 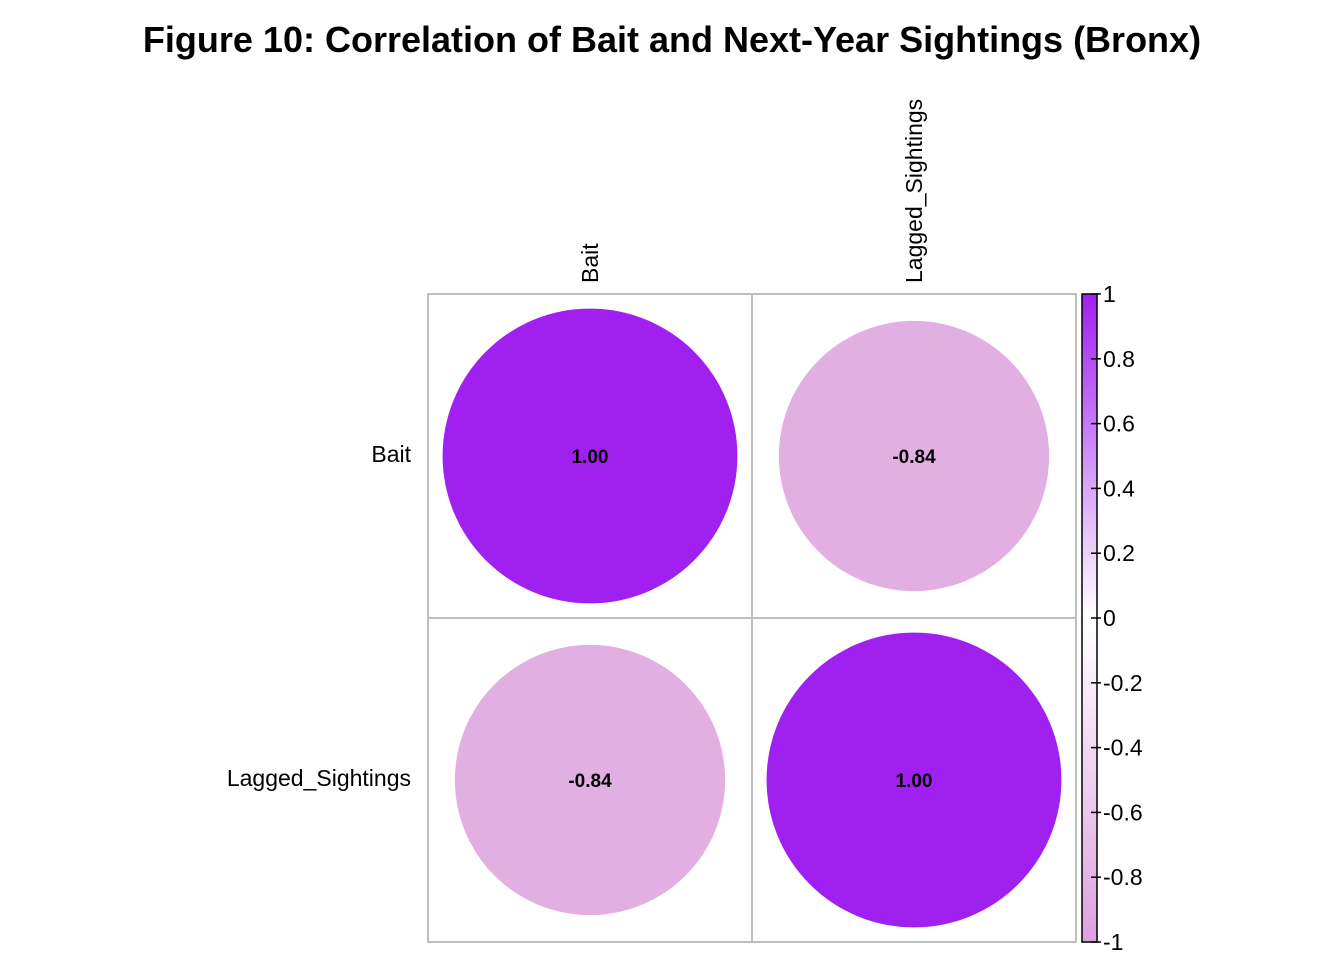 What do you see at coordinates (1123, 877) in the screenshot?
I see `color-legend-tick-label: -0.8` at bounding box center [1123, 877].